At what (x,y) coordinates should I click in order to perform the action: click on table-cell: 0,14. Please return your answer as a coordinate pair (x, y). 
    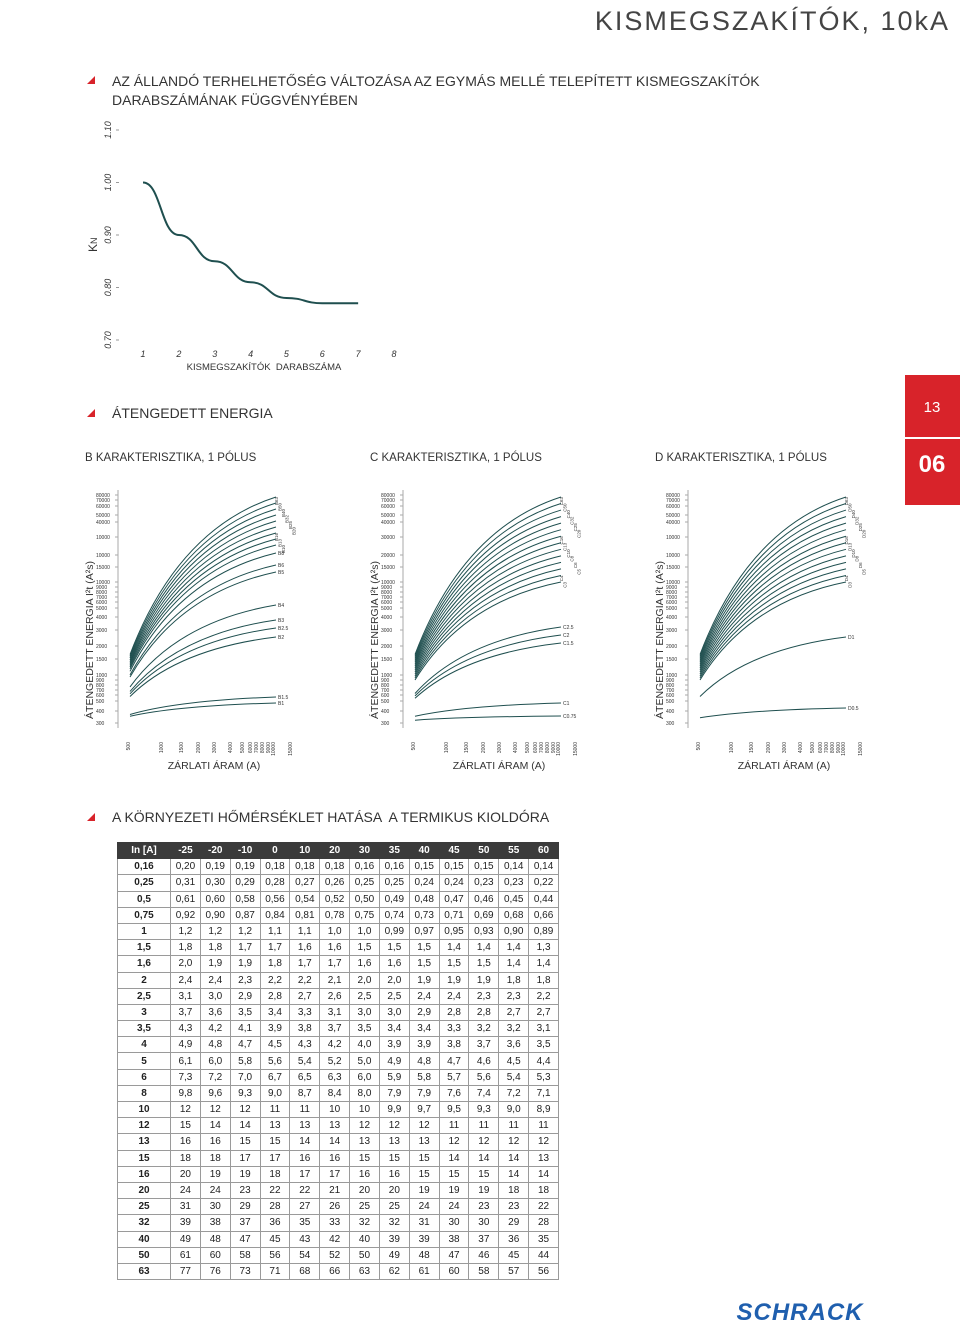
    Looking at the image, I should click on (514, 867).